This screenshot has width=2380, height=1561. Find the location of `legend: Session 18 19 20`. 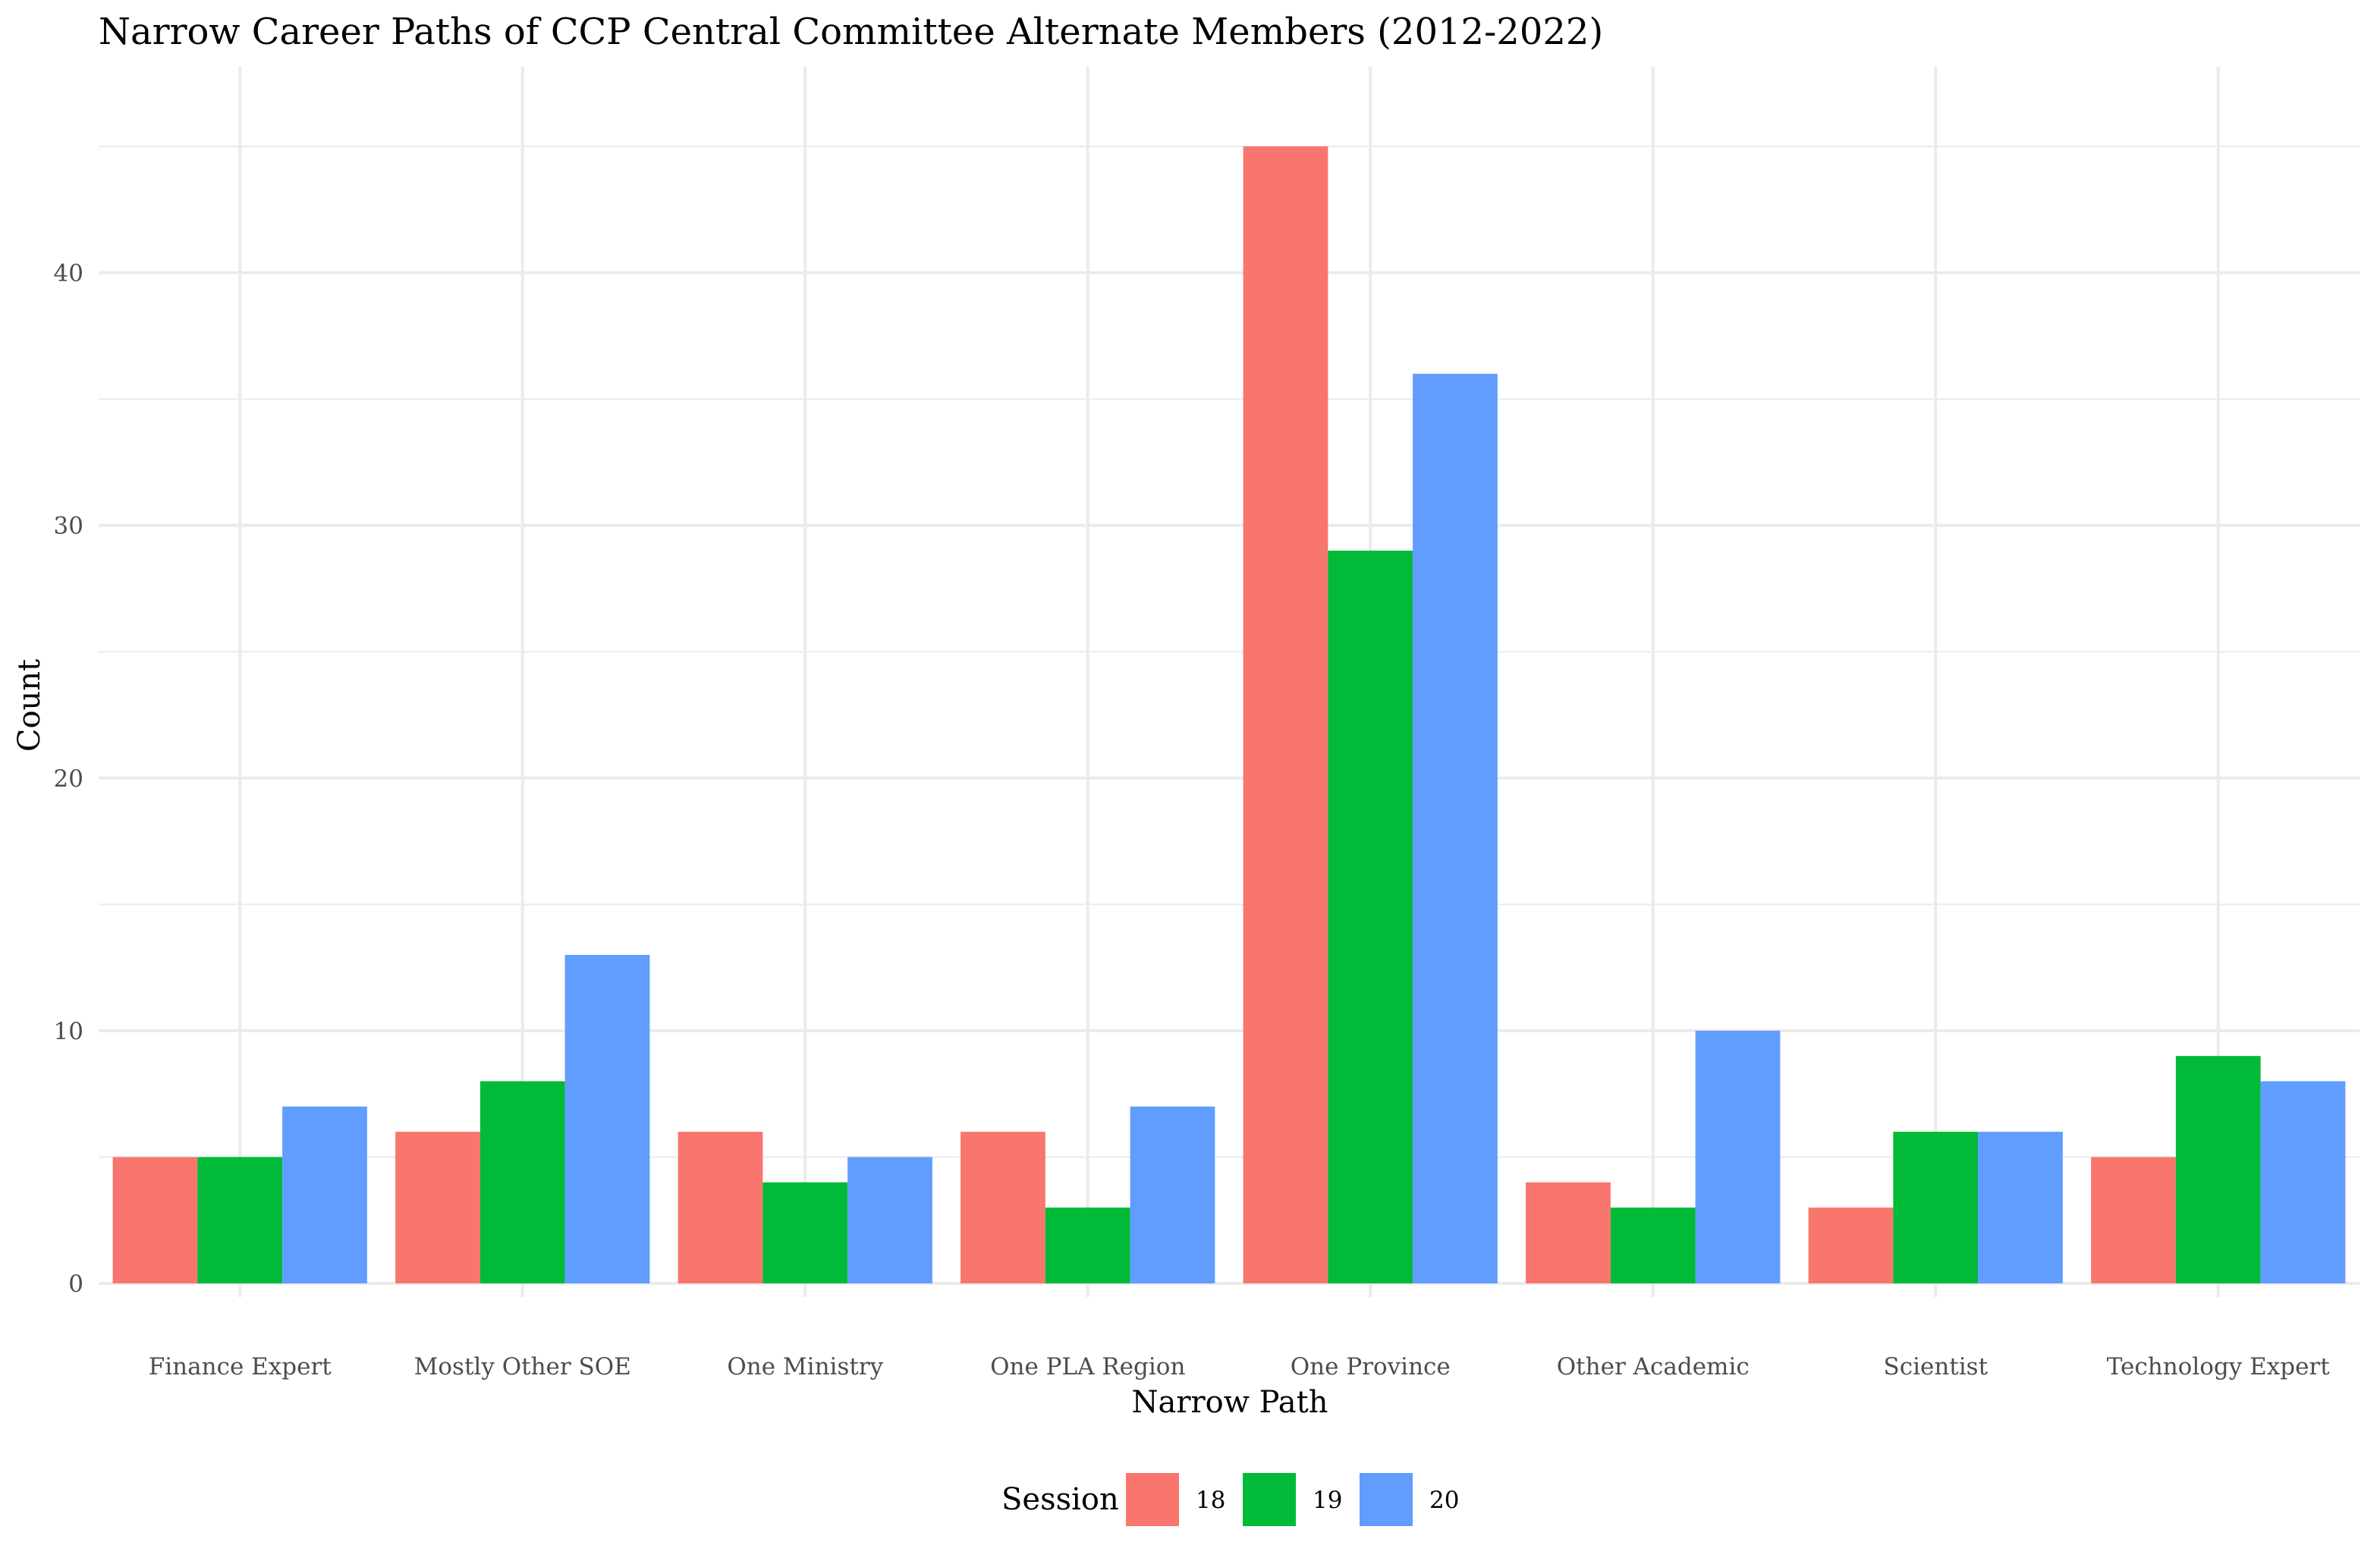

legend: Session 18 19 20 is located at coordinates (1230, 1499).